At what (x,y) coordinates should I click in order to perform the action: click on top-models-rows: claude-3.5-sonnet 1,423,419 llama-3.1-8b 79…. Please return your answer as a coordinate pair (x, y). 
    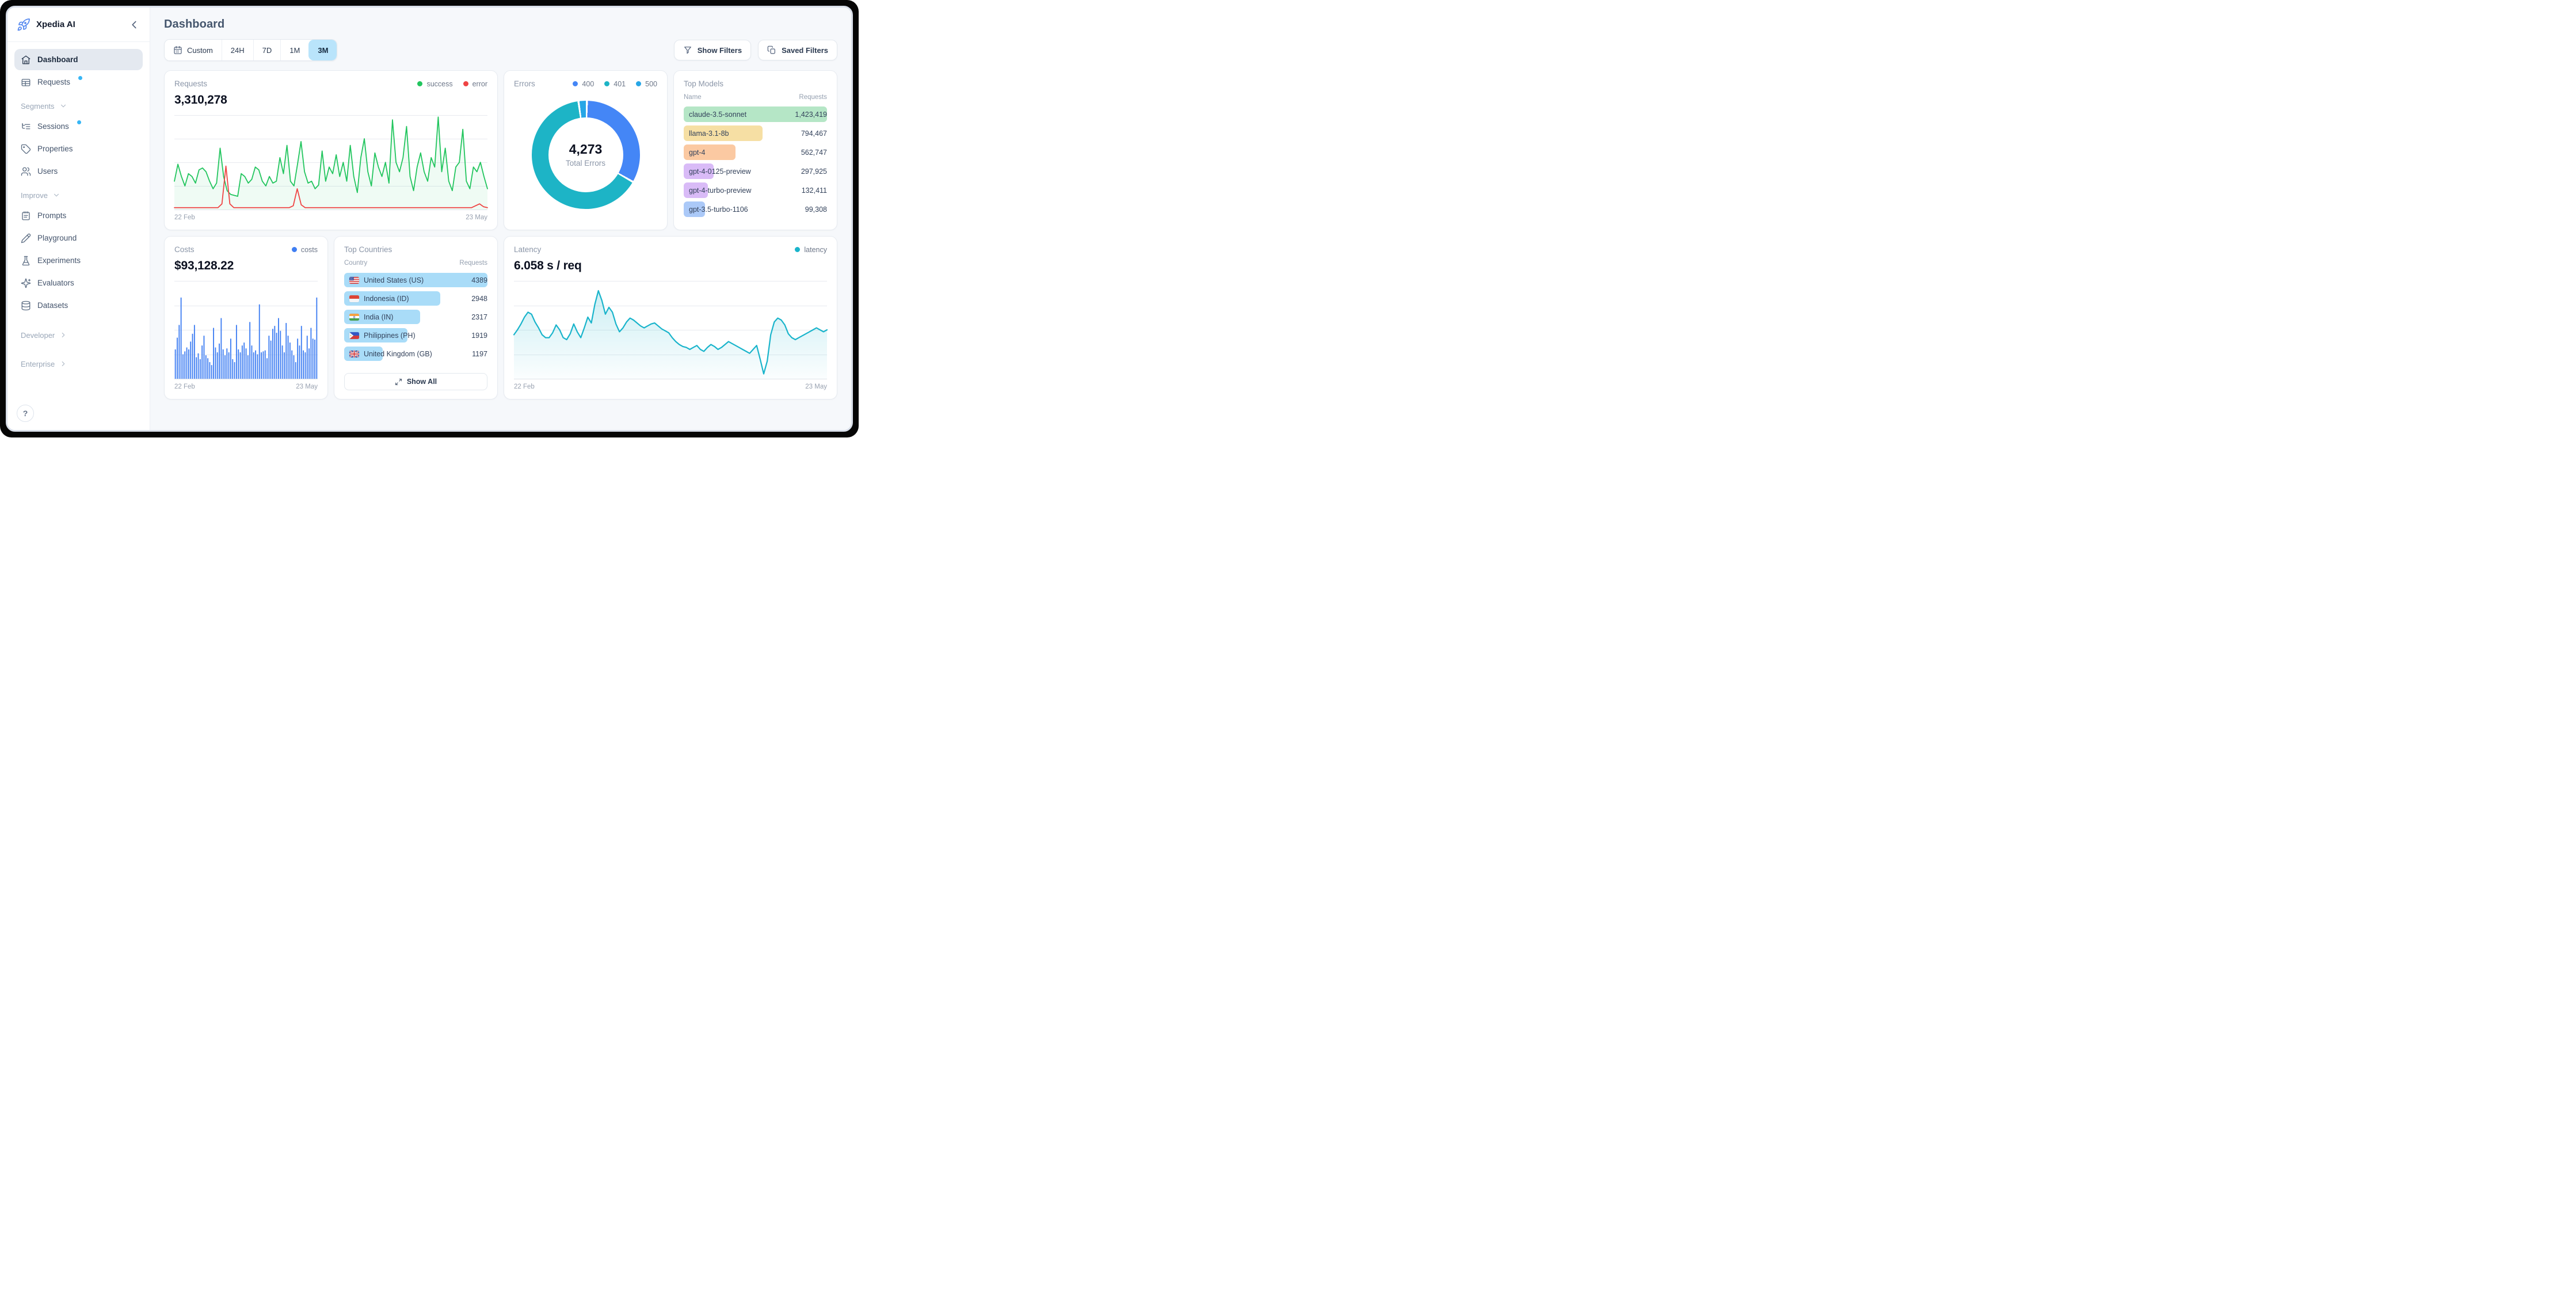
    Looking at the image, I should click on (755, 160).